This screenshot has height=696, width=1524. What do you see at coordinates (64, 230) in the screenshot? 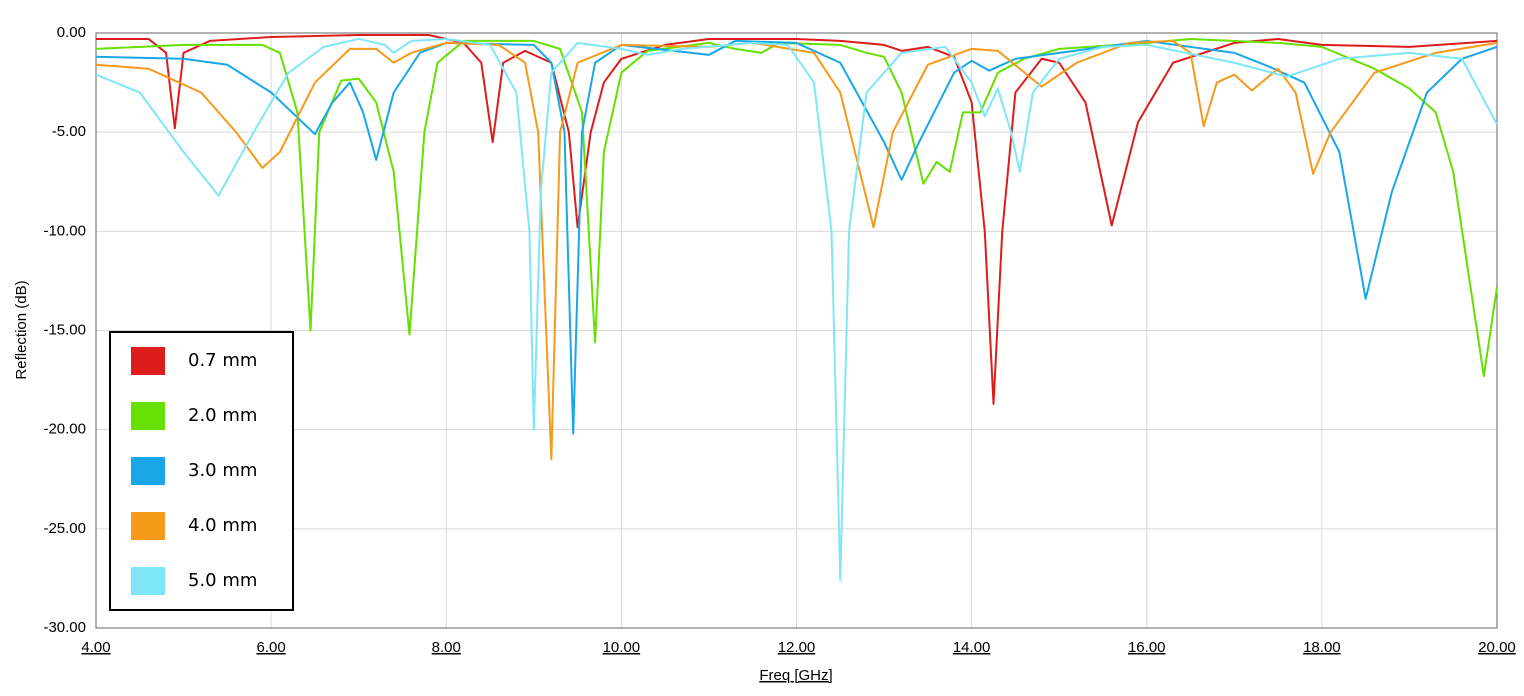
I see `y-tick-label: -10.00` at bounding box center [64, 230].